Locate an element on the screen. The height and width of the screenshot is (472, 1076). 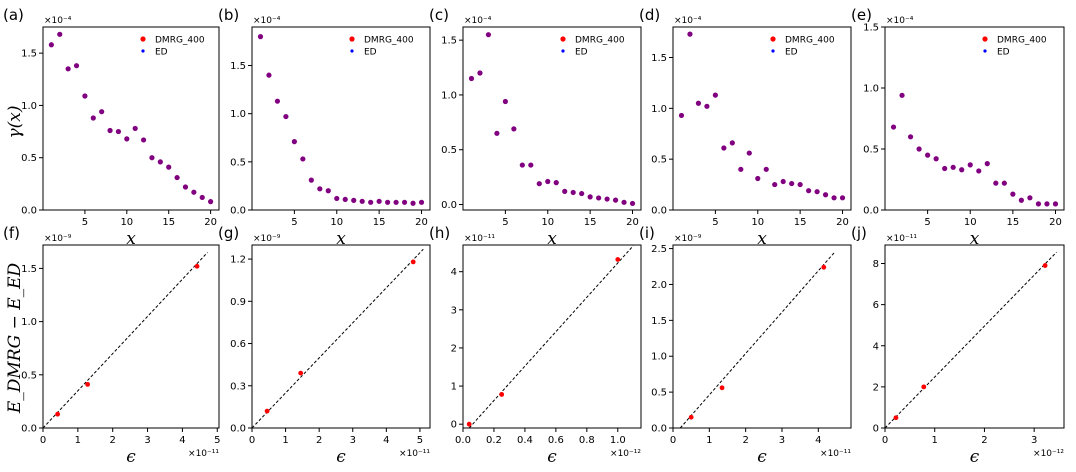
panel-label: (f) is located at coordinates (11, 233).